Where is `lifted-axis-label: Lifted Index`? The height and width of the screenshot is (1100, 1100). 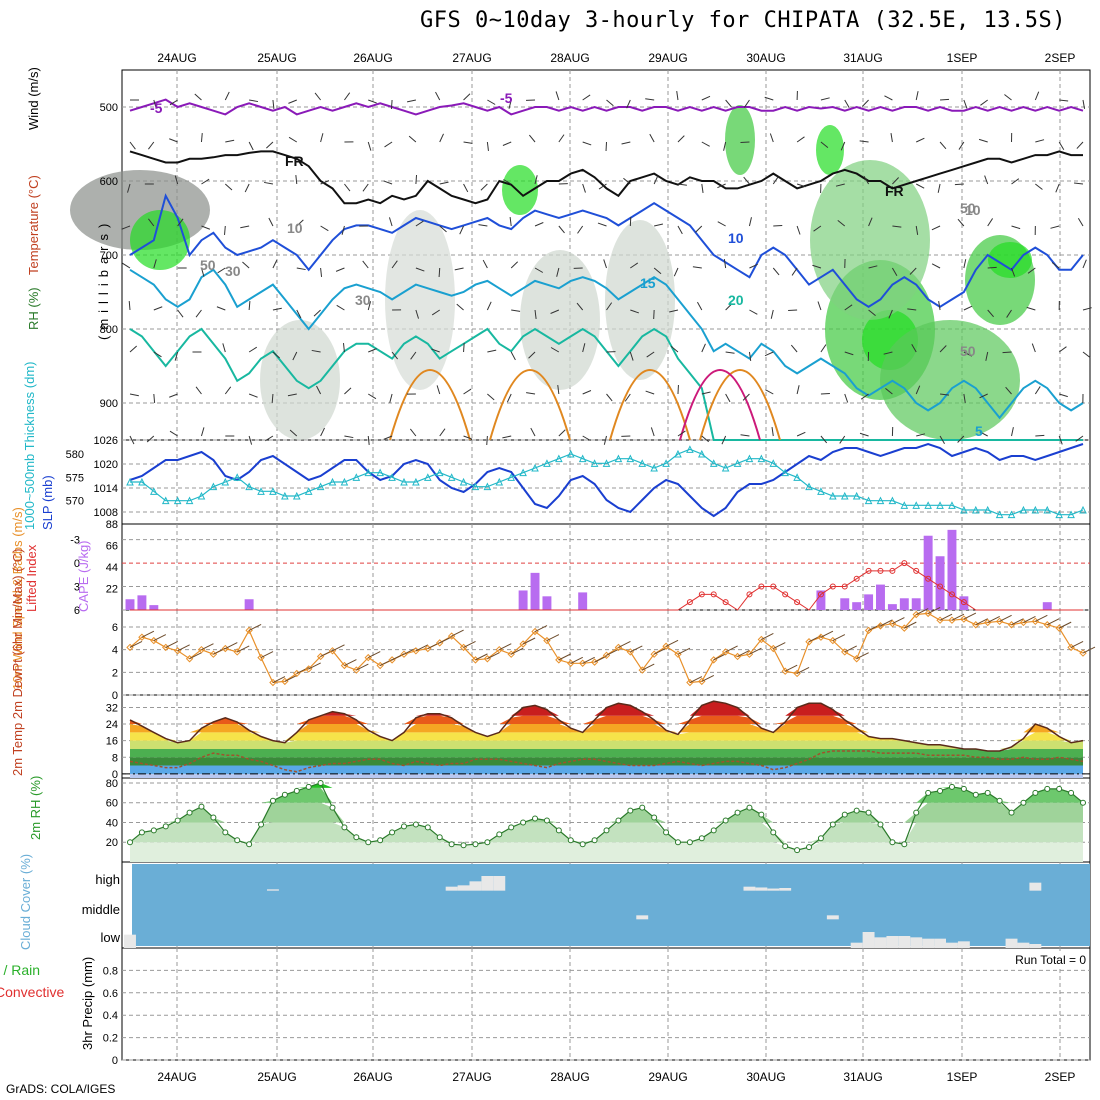 lifted-axis-label: Lifted Index is located at coordinates (31, 578).